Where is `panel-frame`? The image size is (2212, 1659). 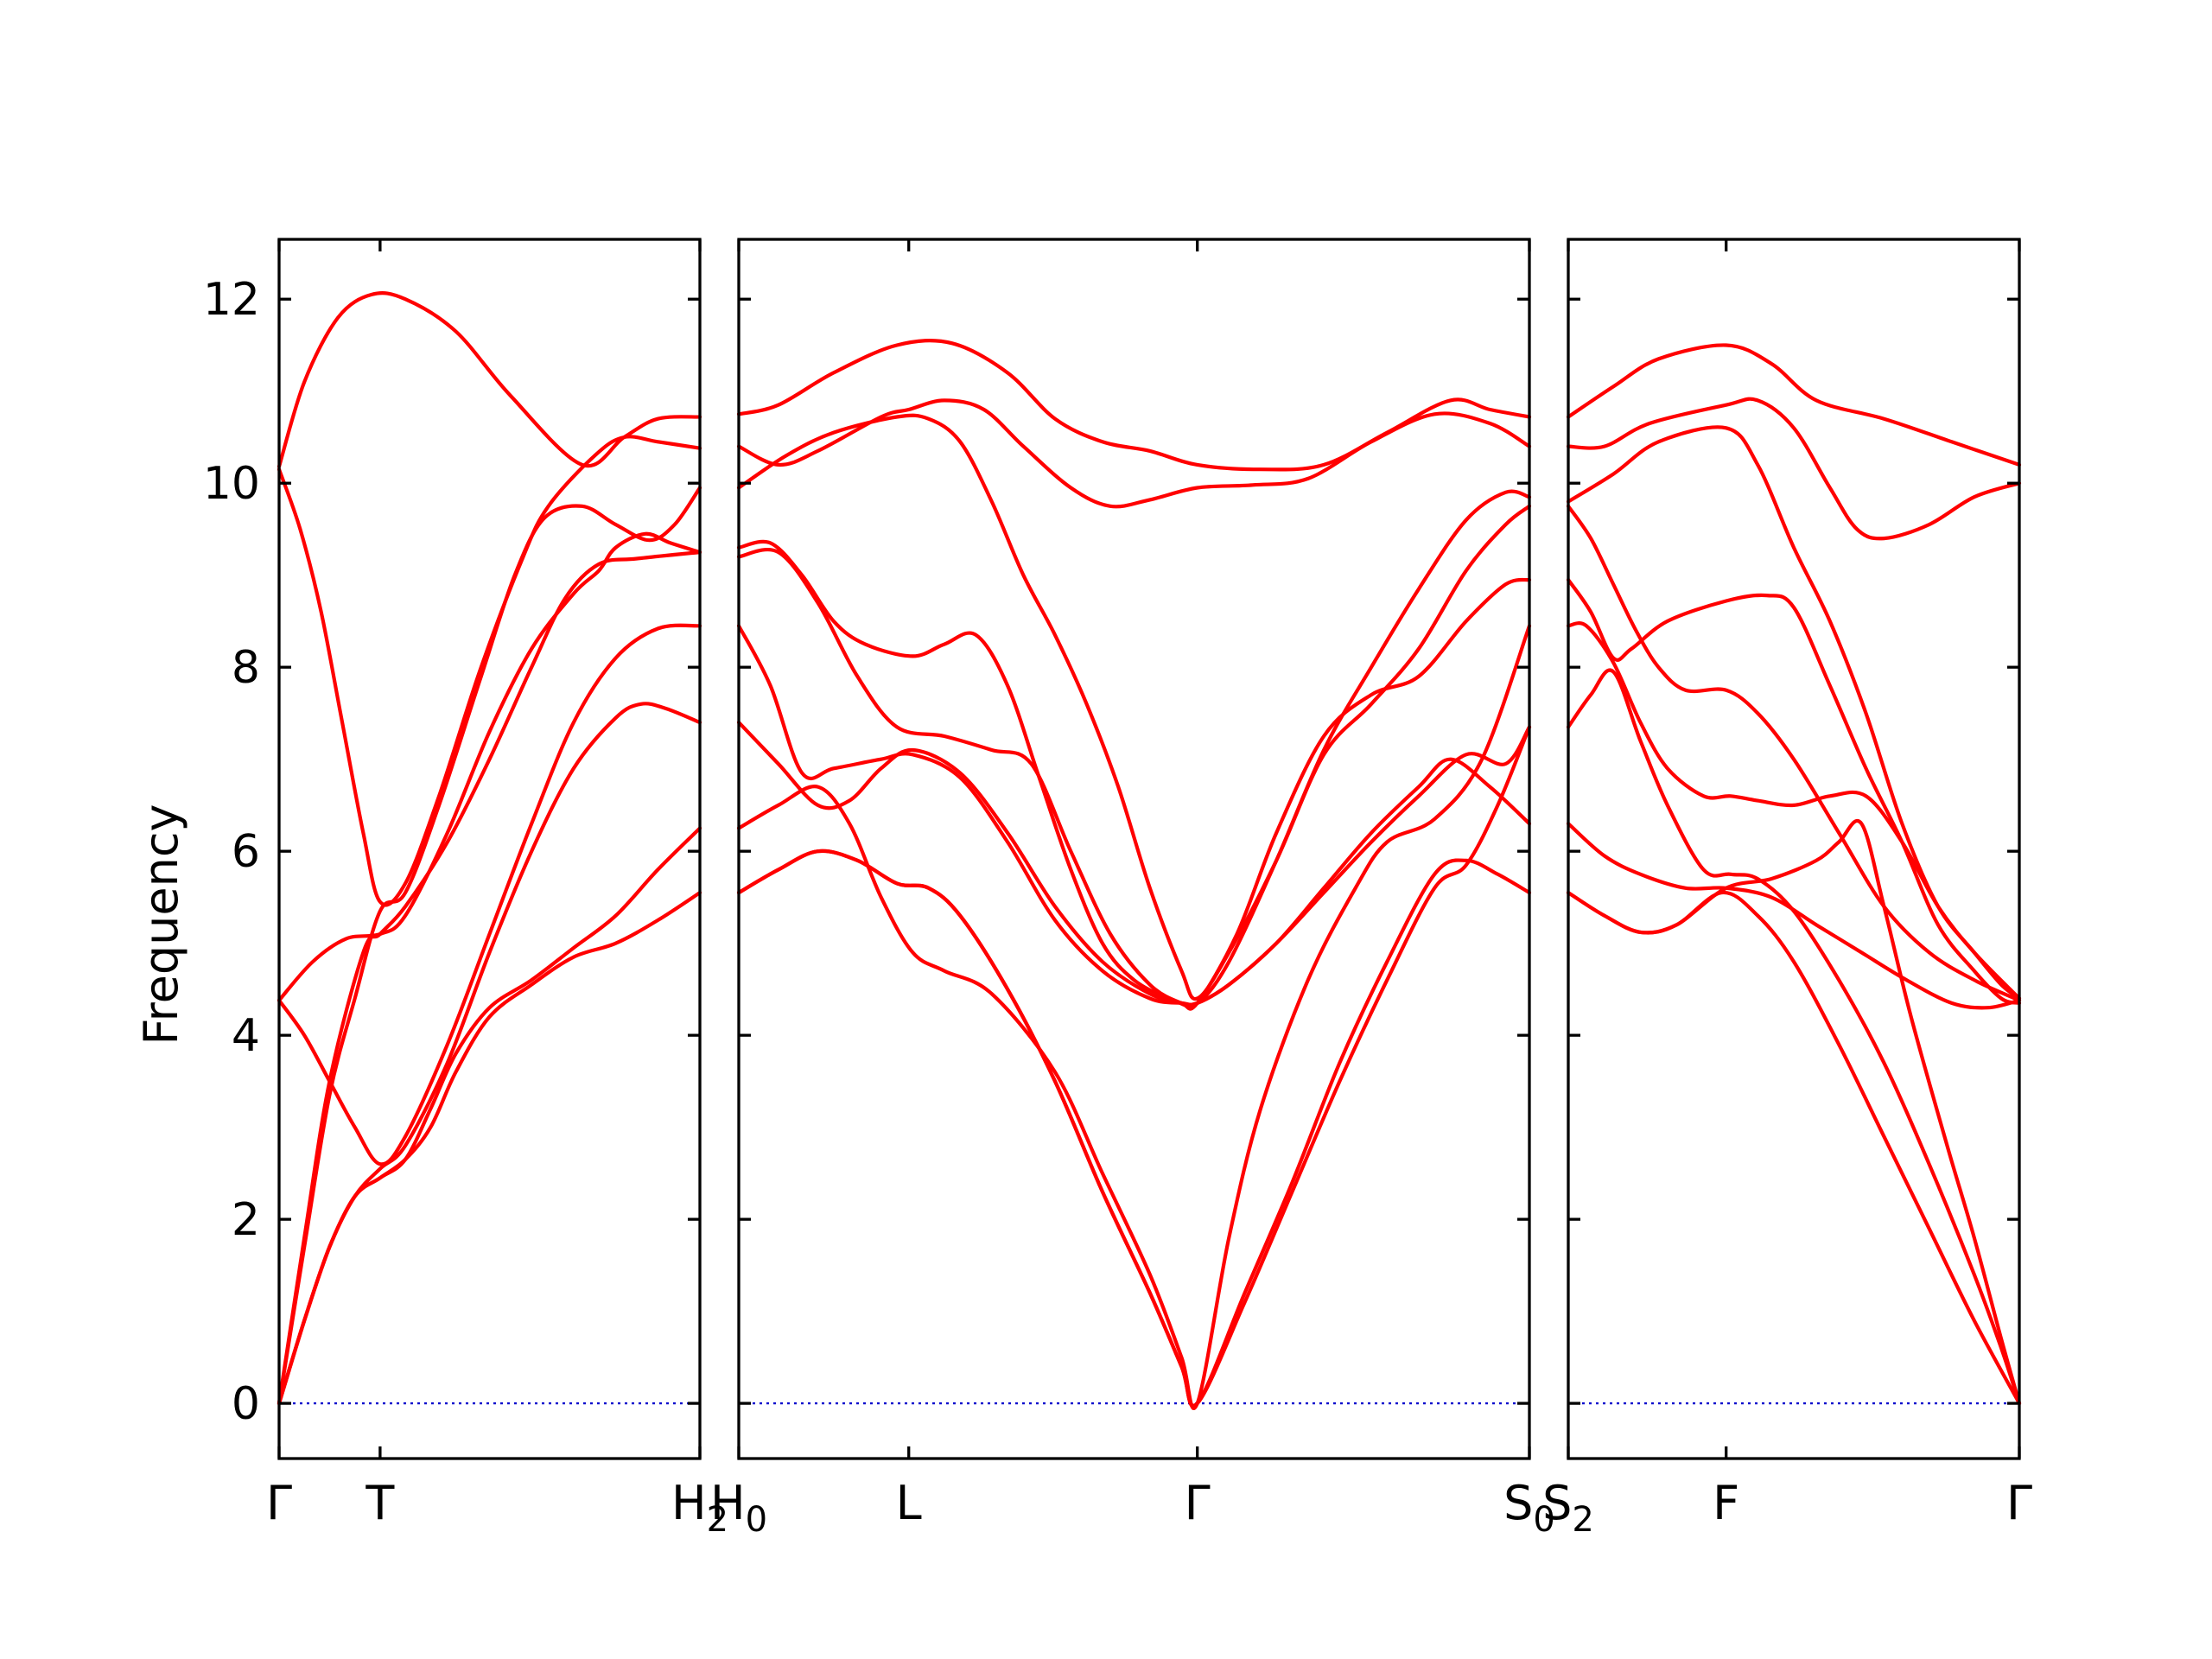
panel-frame is located at coordinates (489, 849).